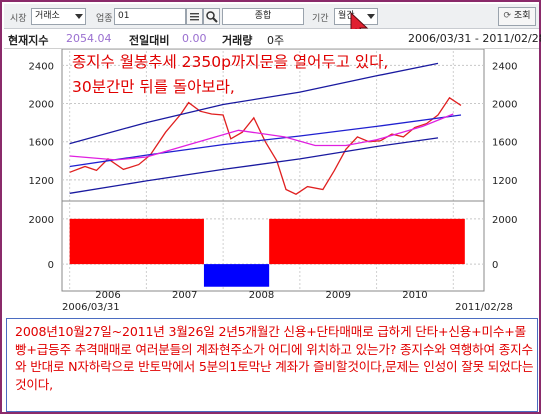 The width and height of the screenshot is (541, 414). I want to click on volume-value: 0주, so click(276, 40).